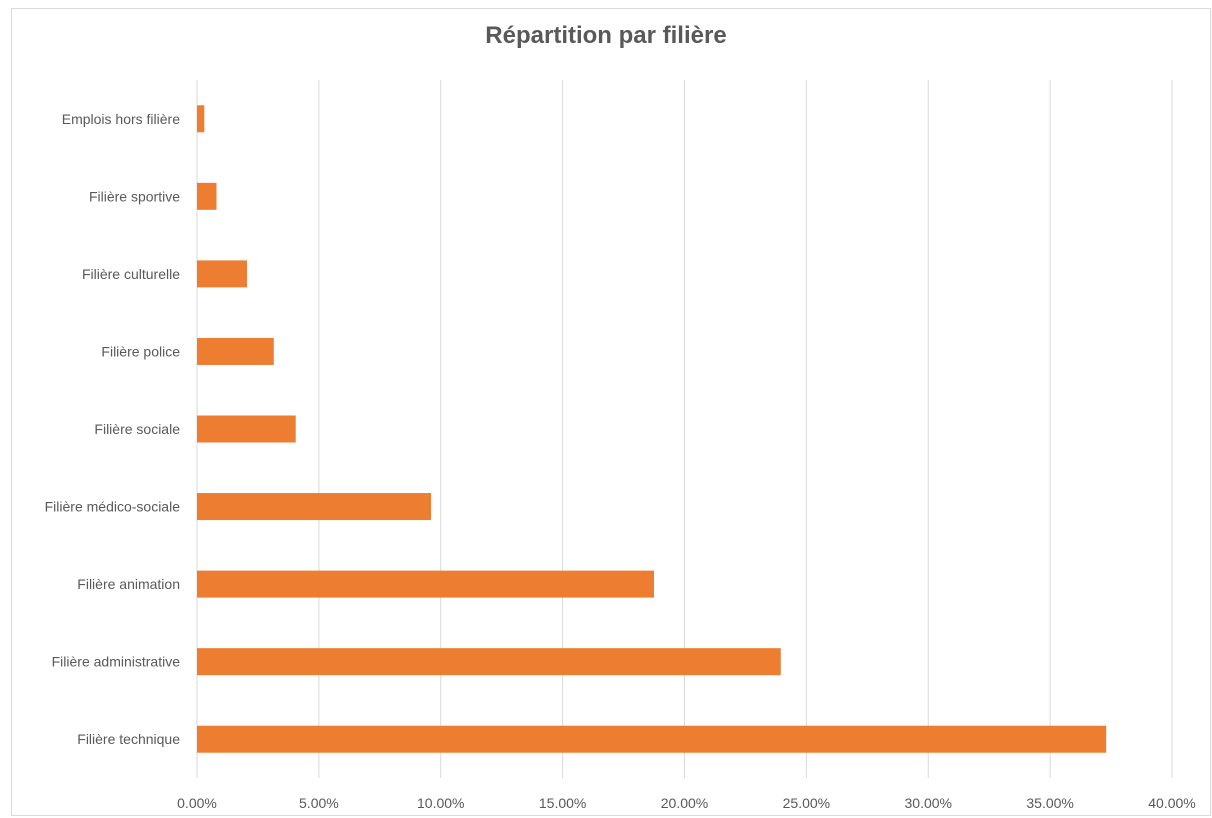  Describe the element at coordinates (1171, 803) in the screenshot. I see `x-tick-label: 40.00%` at that location.